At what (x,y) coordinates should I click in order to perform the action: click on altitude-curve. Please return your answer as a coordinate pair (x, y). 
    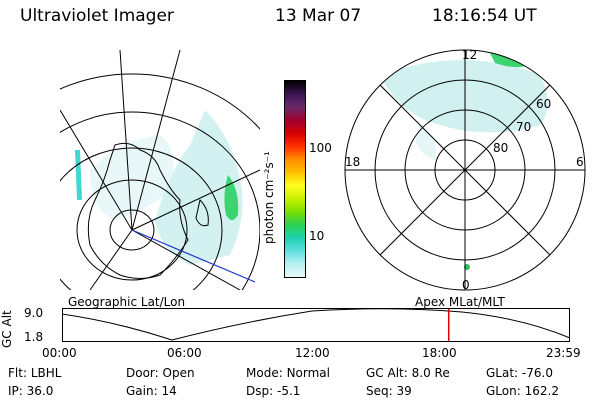
    Looking at the image, I should click on (316, 324).